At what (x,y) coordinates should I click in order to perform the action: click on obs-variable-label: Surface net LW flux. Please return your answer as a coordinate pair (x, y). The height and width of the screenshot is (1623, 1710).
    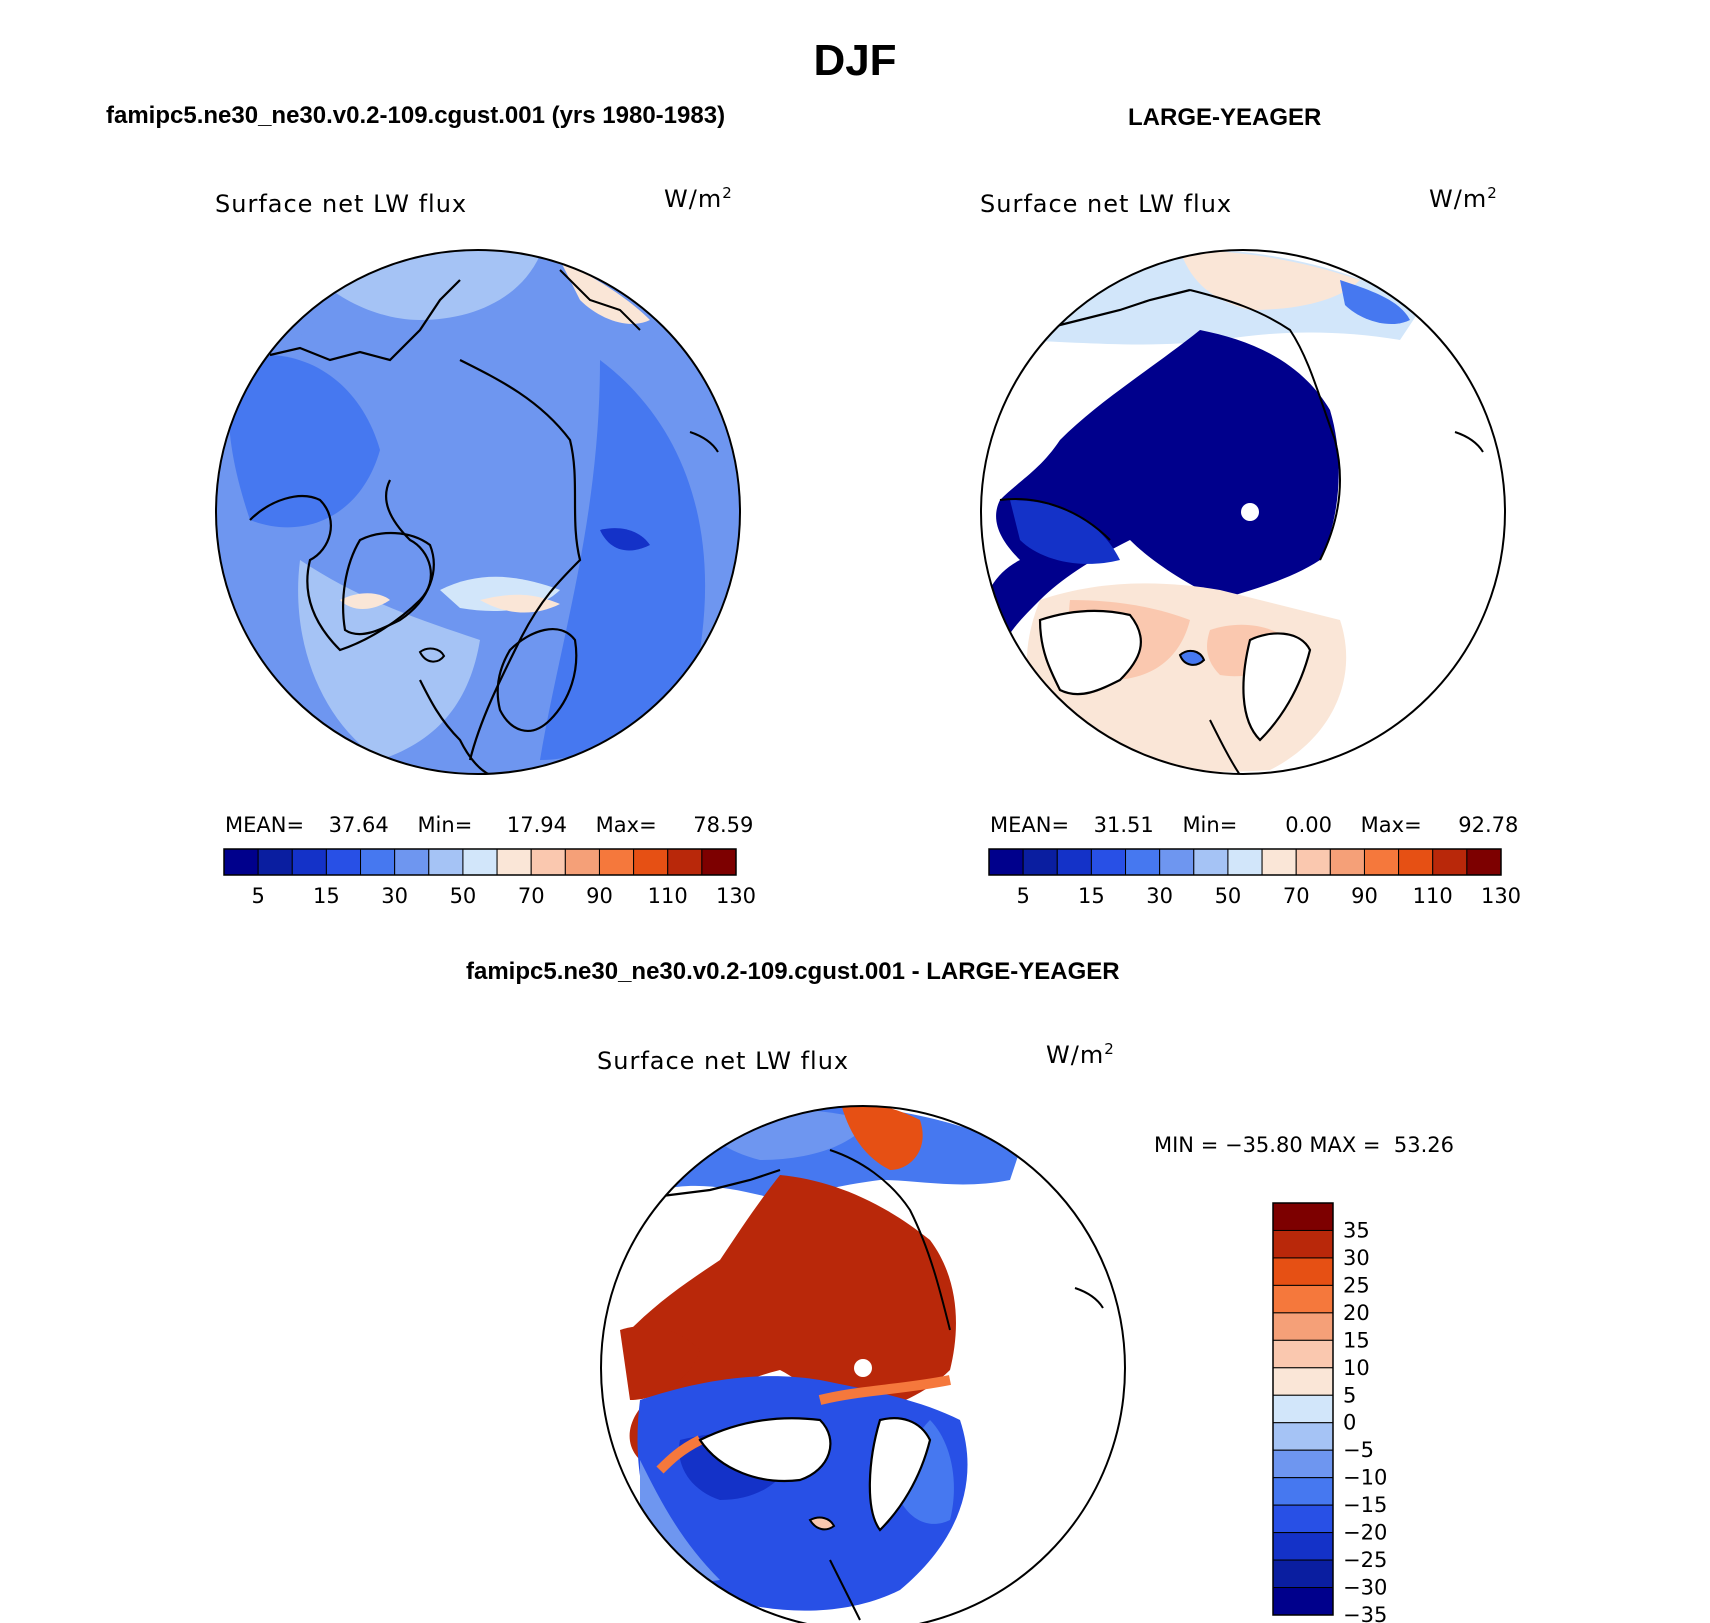
    Looking at the image, I should click on (1106, 204).